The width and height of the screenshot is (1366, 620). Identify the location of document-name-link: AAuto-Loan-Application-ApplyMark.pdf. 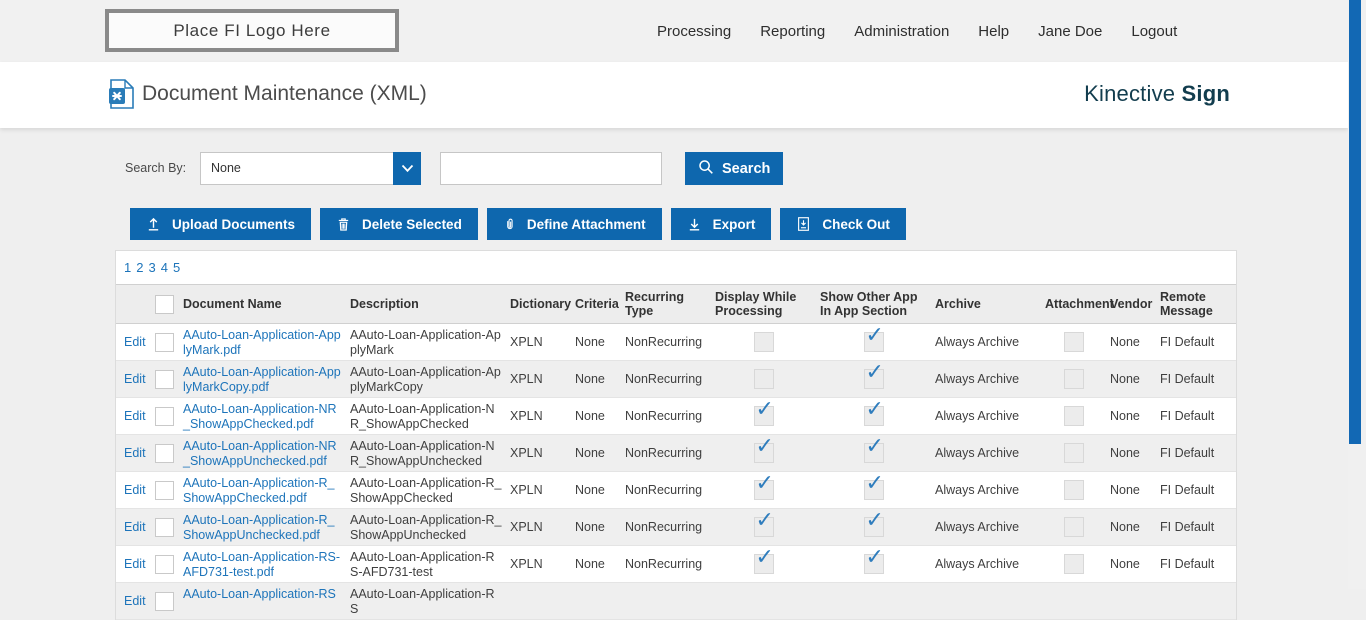
(262, 342).